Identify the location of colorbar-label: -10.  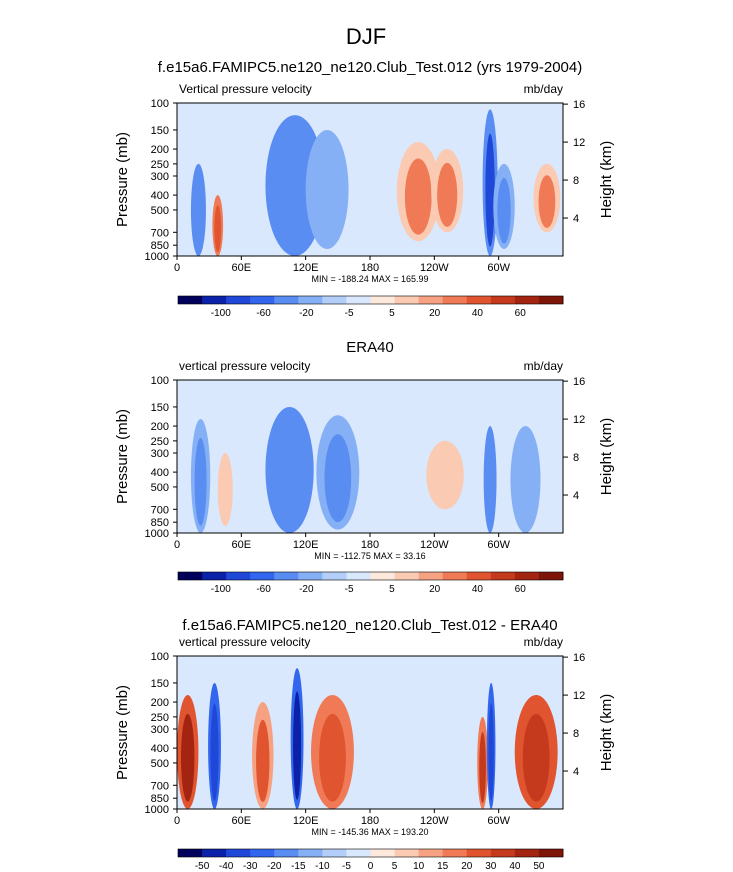
(322, 866).